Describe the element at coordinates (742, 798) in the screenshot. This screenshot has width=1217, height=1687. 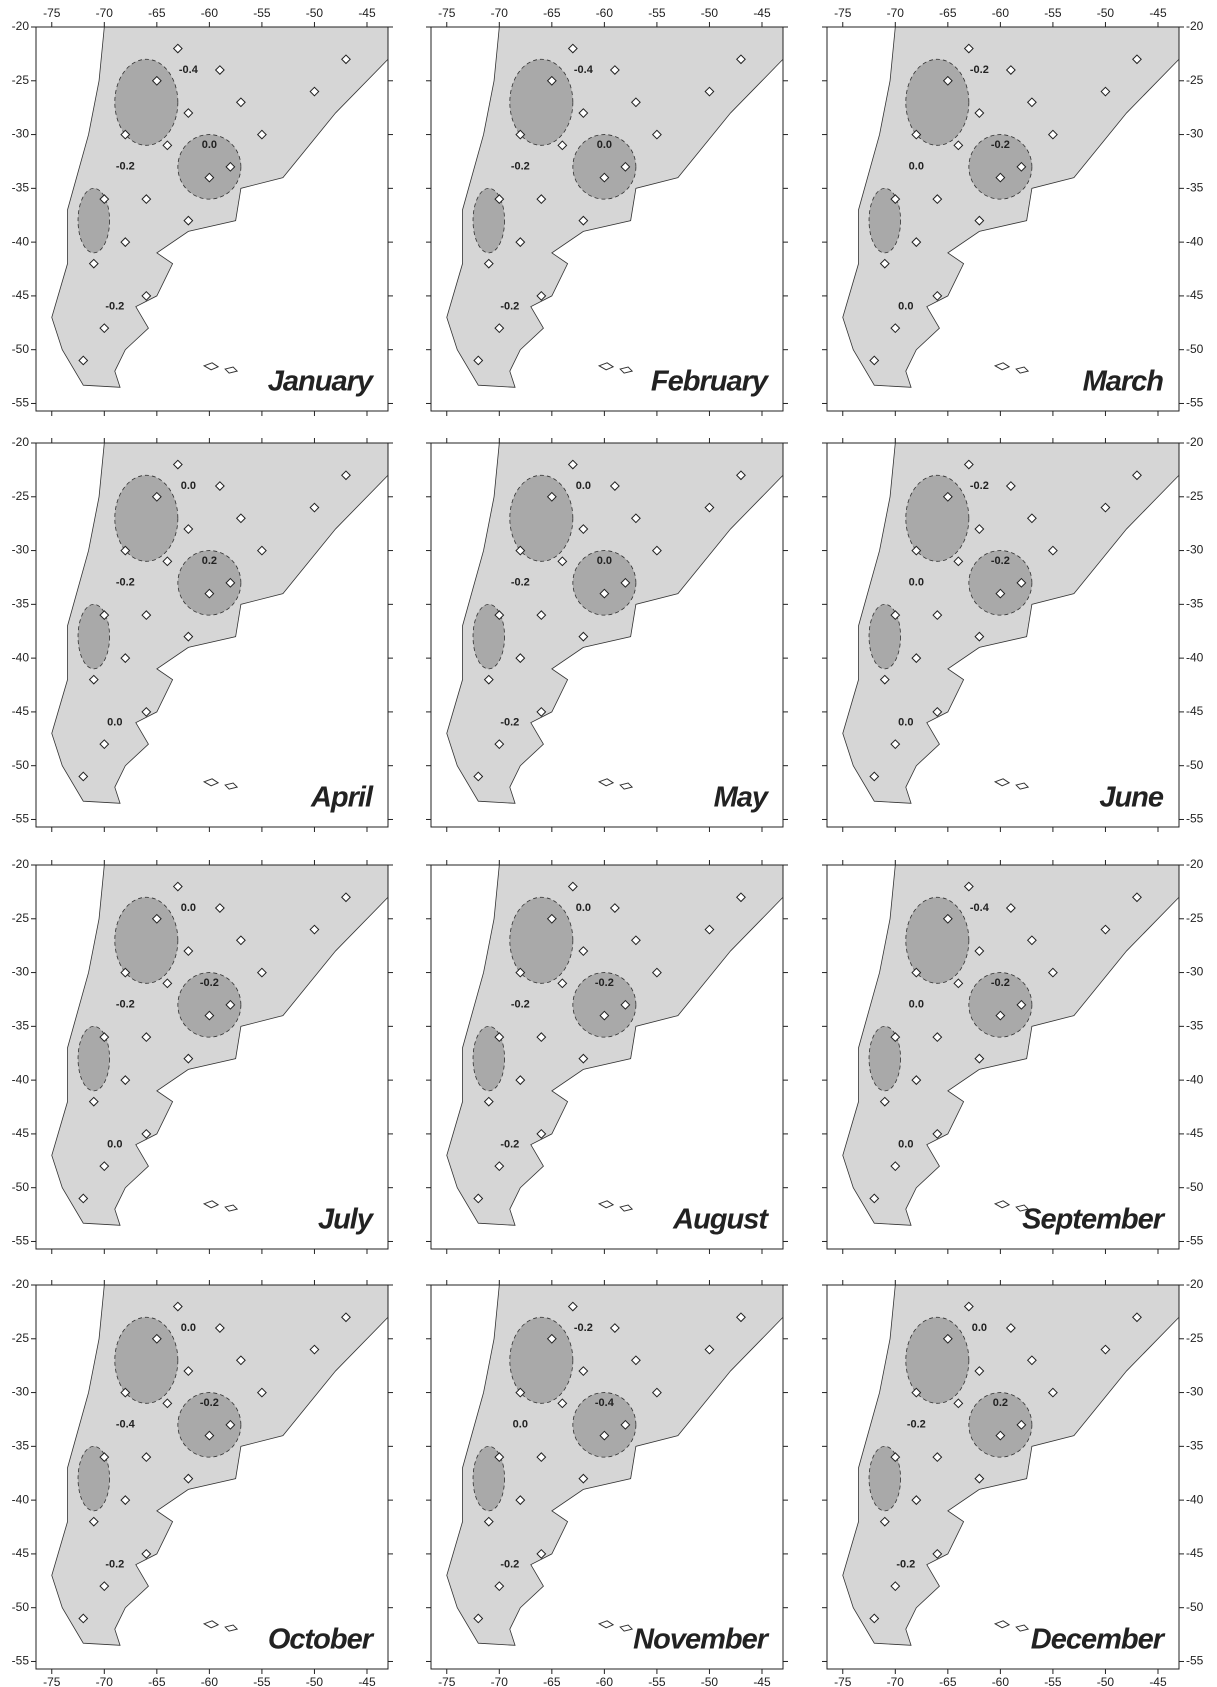
I see `month-label: May` at that location.